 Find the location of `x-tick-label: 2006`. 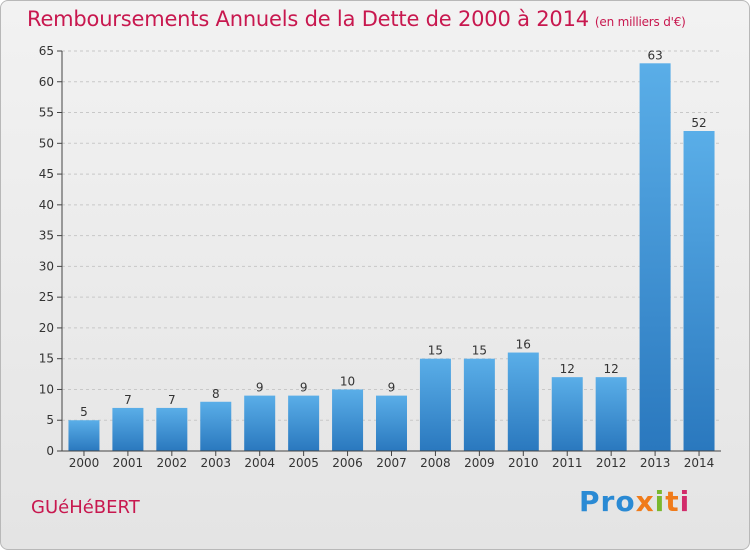

x-tick-label: 2006 is located at coordinates (347, 463).